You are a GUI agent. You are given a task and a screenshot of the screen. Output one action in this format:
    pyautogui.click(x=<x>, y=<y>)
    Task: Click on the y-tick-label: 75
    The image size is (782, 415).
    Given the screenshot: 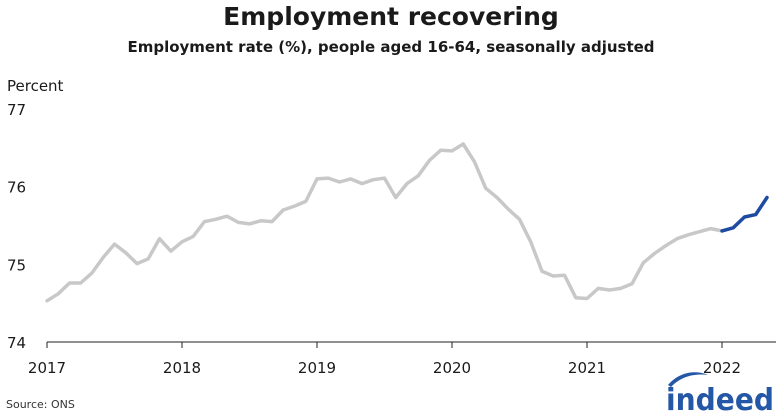 What is the action you would take?
    pyautogui.click(x=16, y=265)
    